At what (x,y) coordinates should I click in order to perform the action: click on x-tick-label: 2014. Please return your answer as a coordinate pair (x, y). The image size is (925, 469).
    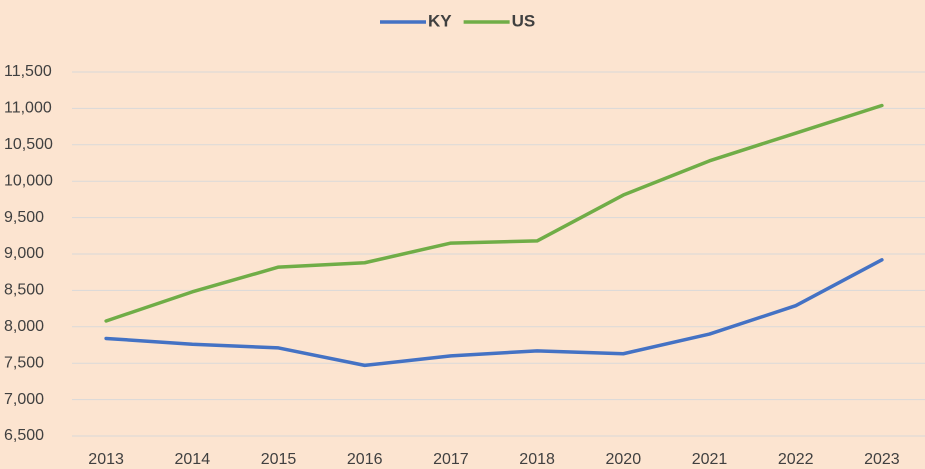
    Looking at the image, I should click on (193, 459).